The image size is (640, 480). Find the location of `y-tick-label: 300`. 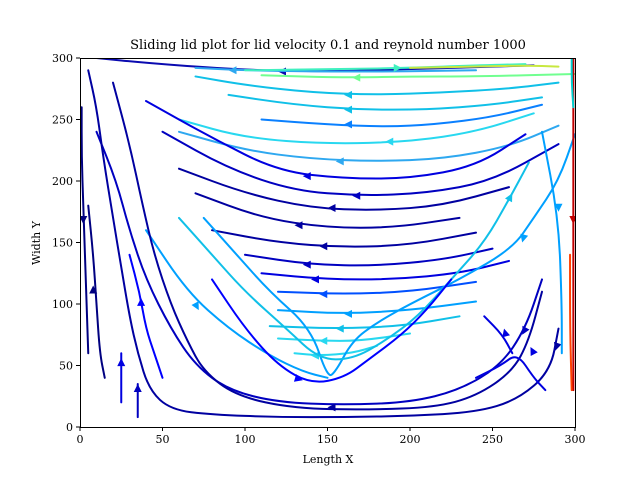

y-tick-label: 300 is located at coordinates (62, 58).